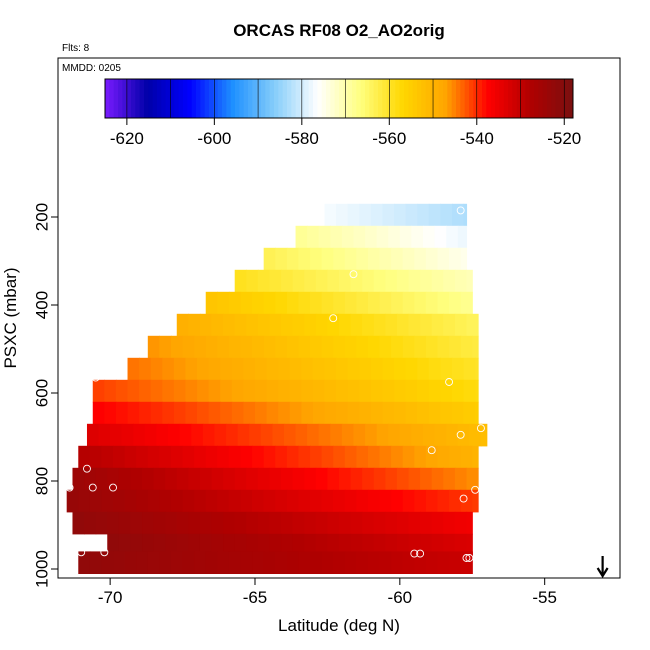 The image size is (650, 650). What do you see at coordinates (400, 597) in the screenshot?
I see `x-tick-label: -60` at bounding box center [400, 597].